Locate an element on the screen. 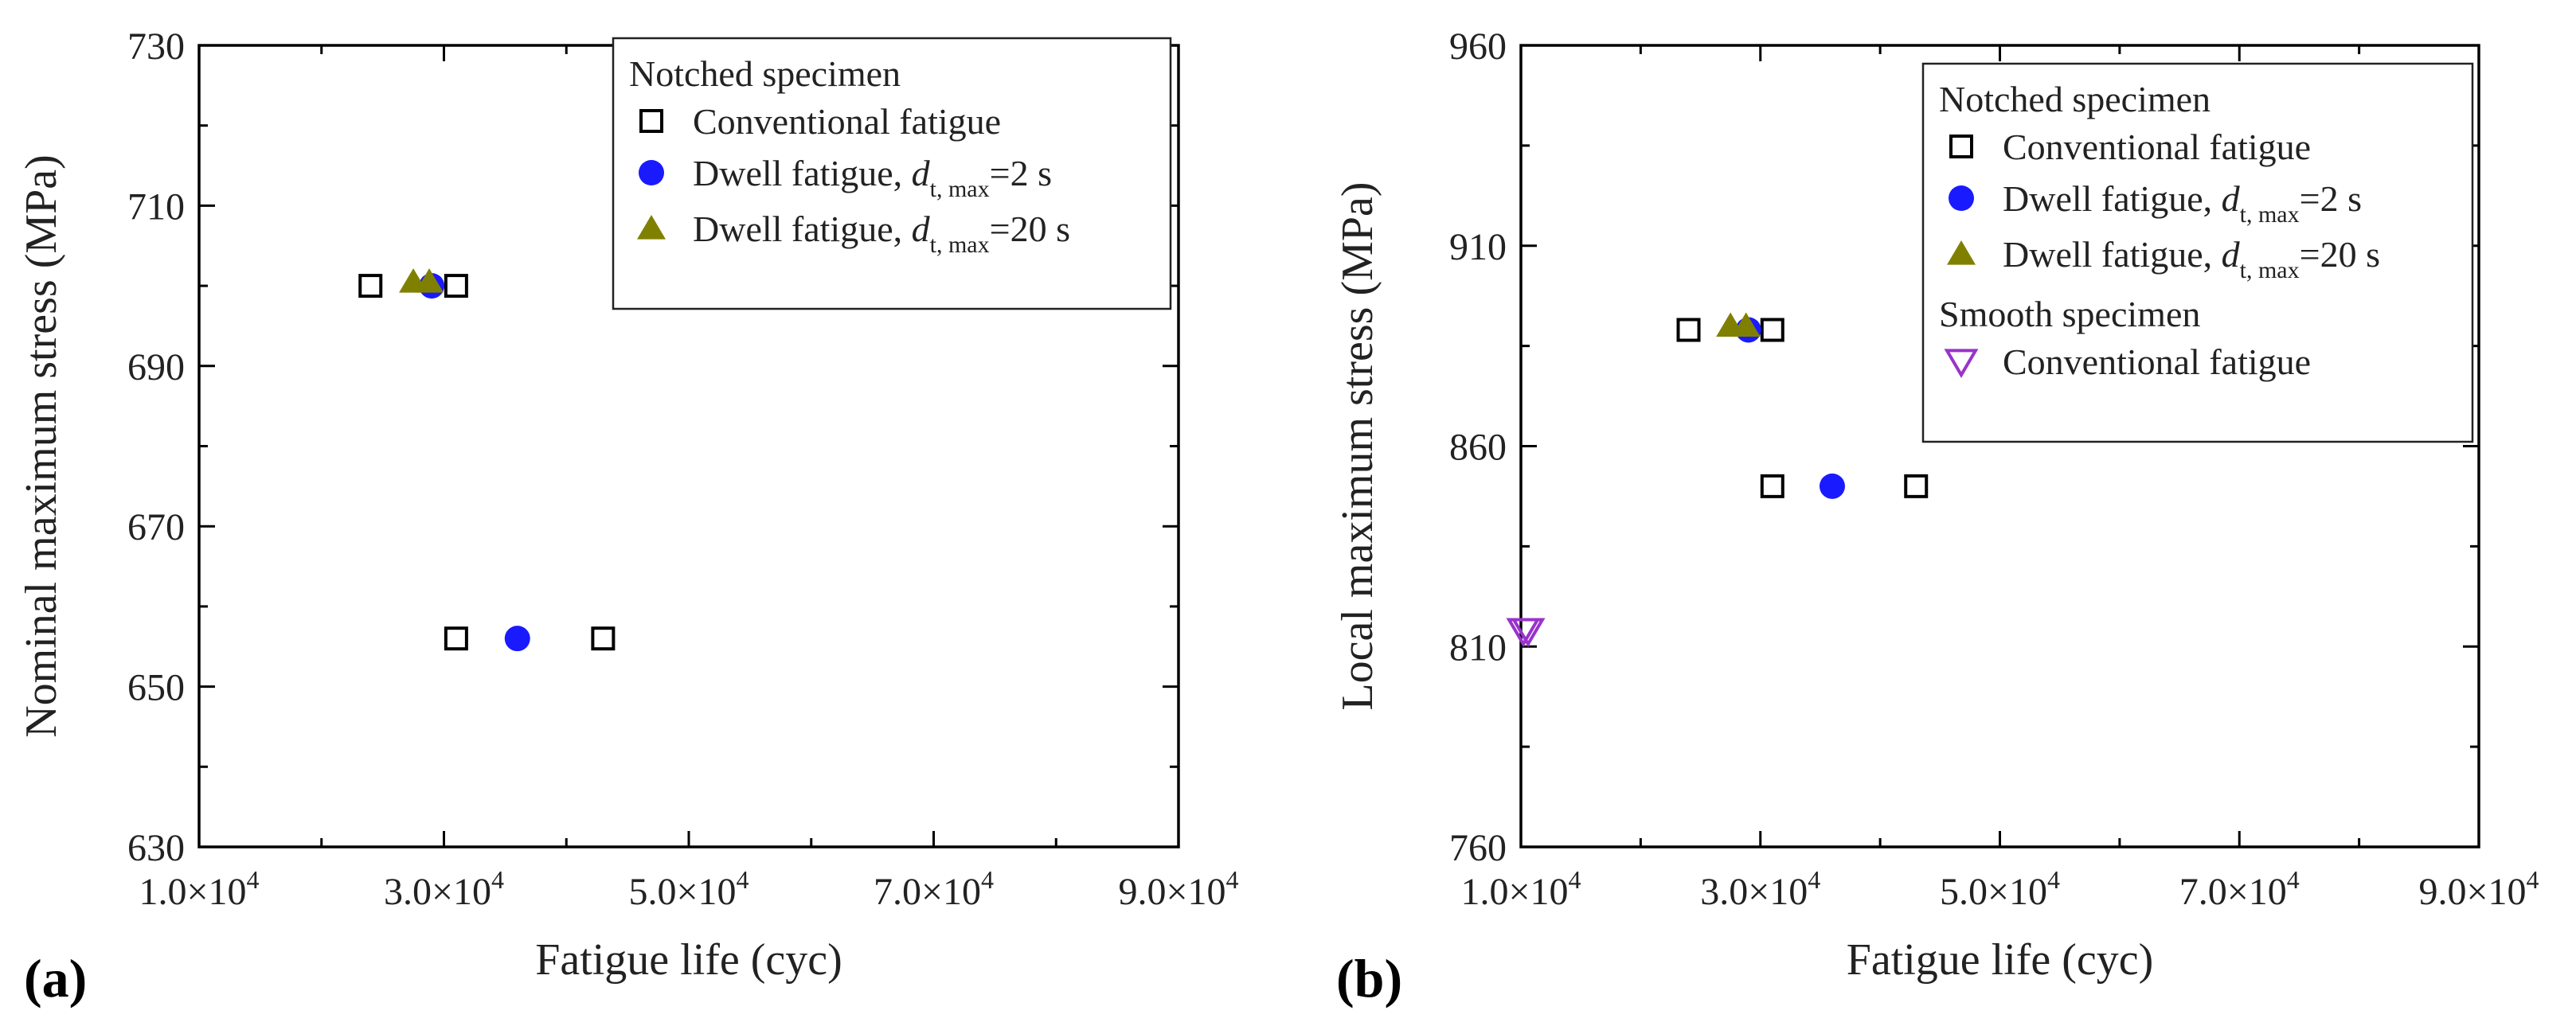  y-tick-label: 730 is located at coordinates (156, 46).